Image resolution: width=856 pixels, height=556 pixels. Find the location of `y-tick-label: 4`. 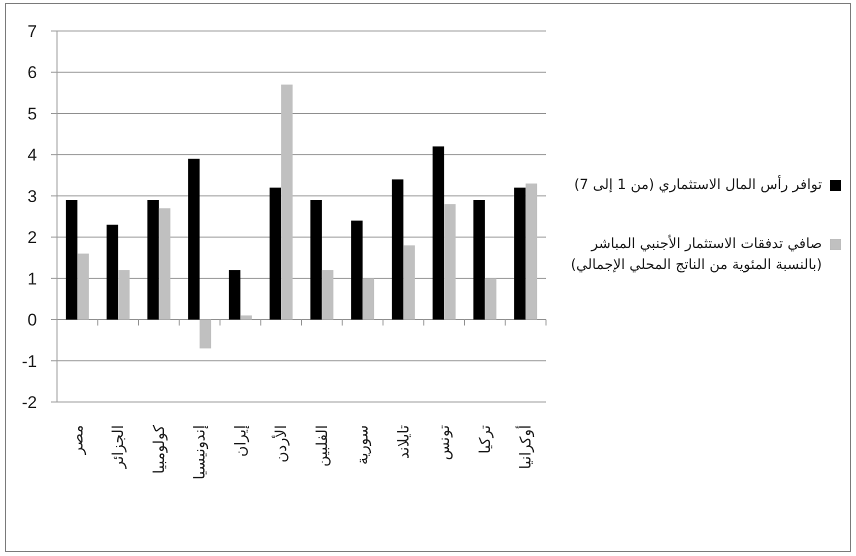

y-tick-label: 4 is located at coordinates (32, 155).